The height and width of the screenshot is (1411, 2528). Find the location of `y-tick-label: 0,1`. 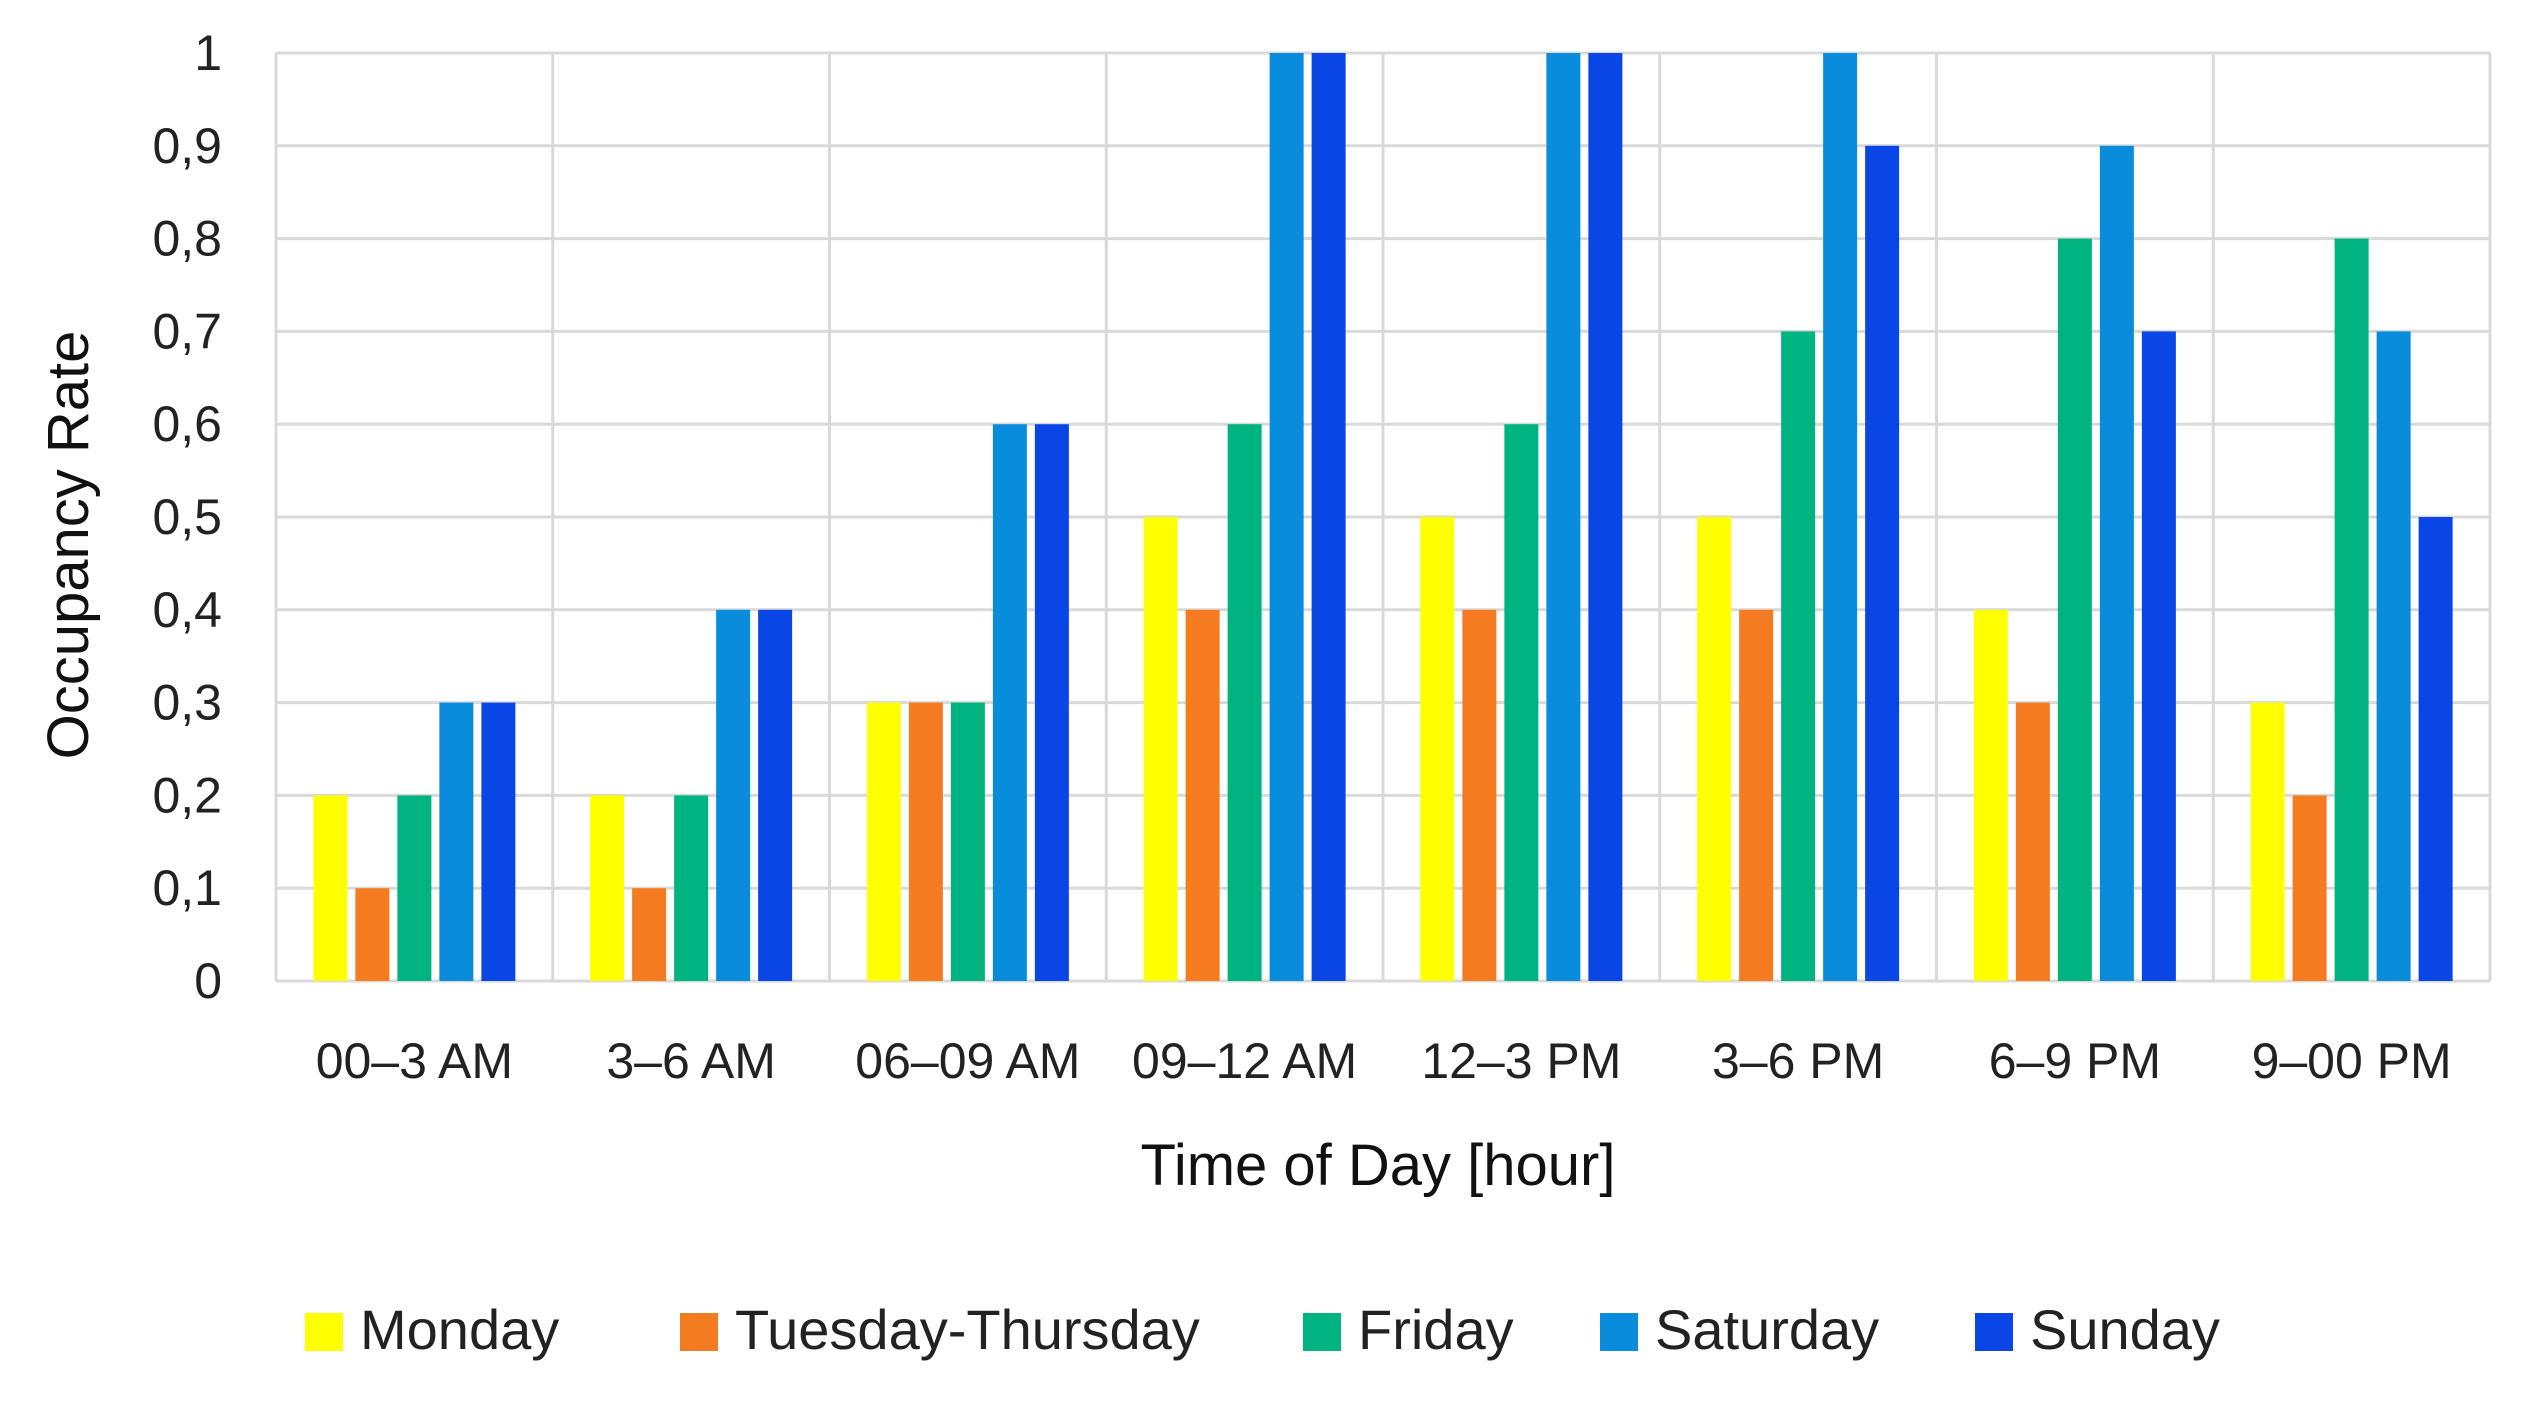

y-tick-label: 0,1 is located at coordinates (187, 888).